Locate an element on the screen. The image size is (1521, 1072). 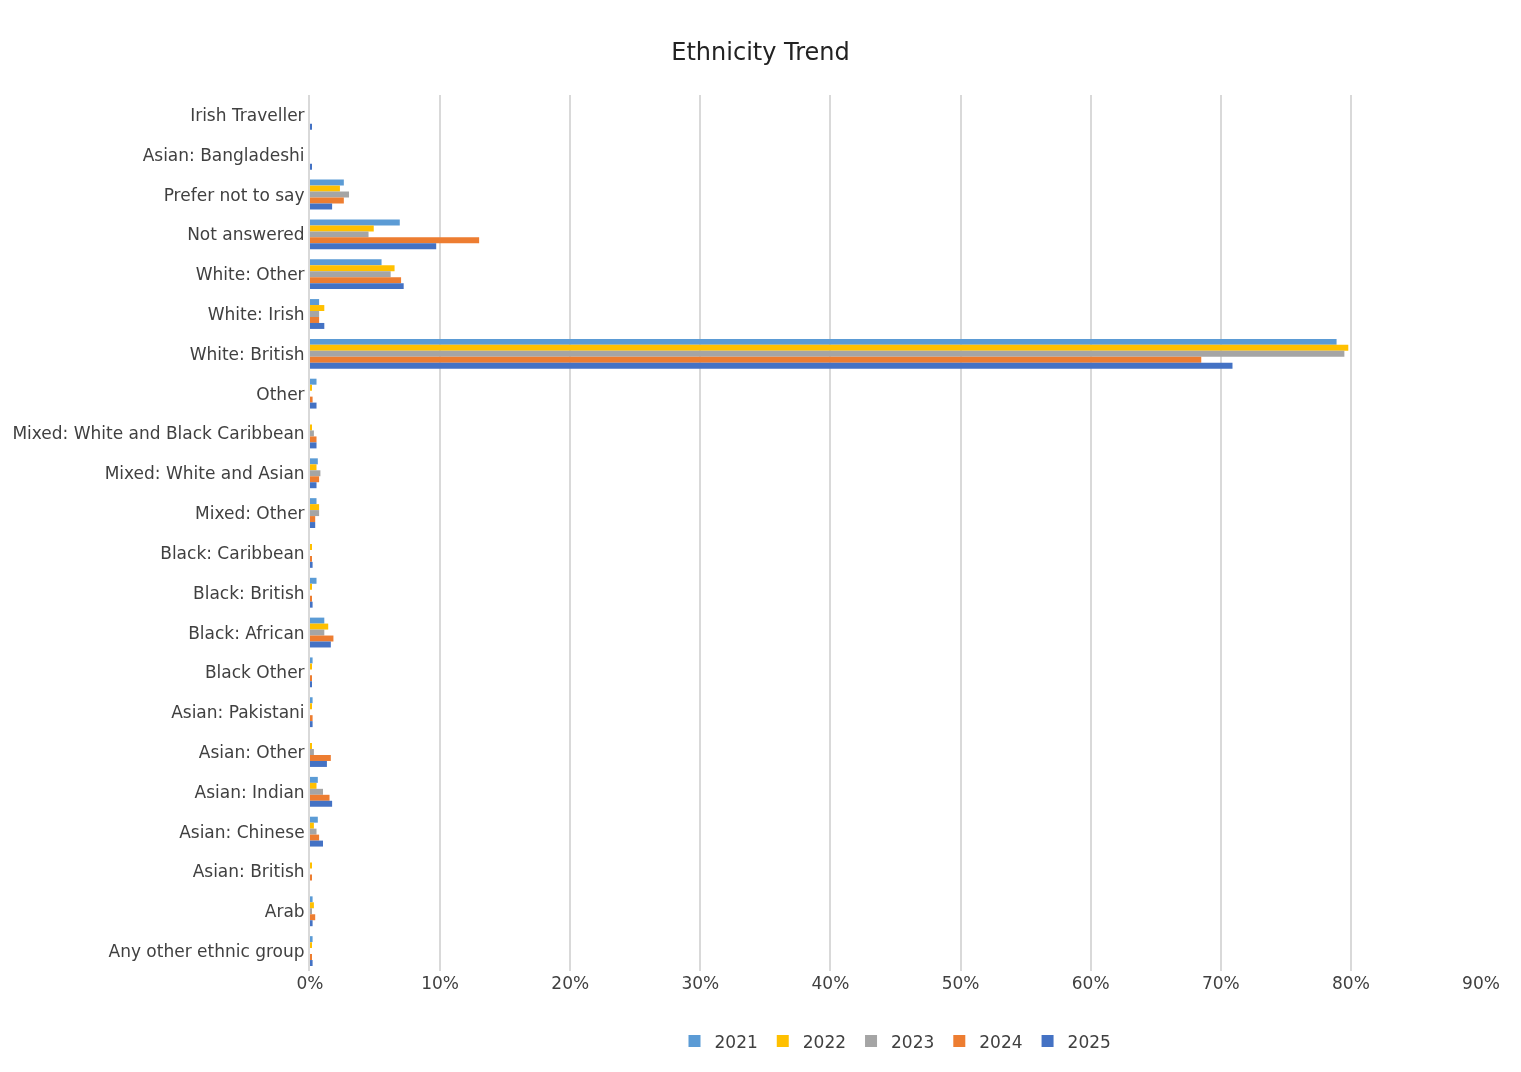
y-tick-label: Asian: Indian is located at coordinates (249, 791).